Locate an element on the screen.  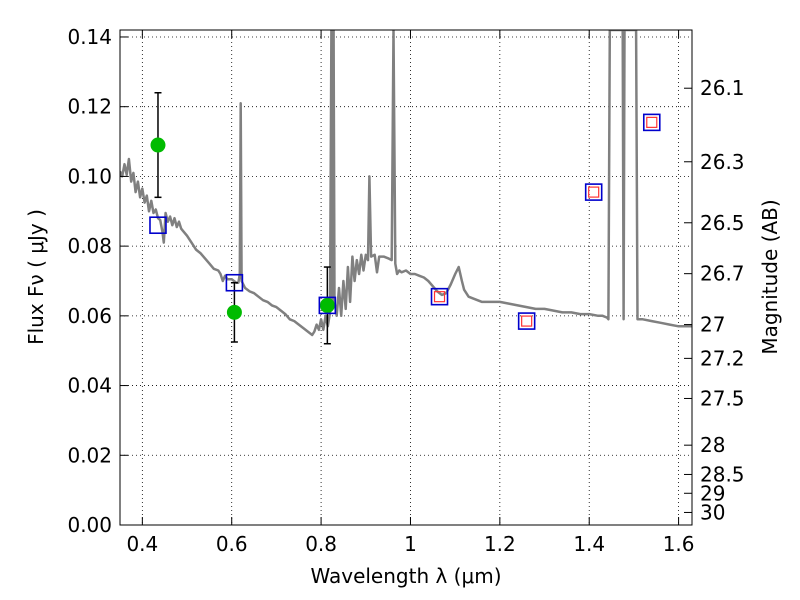
y-tick-label: 0.02 is located at coordinates (89, 455).